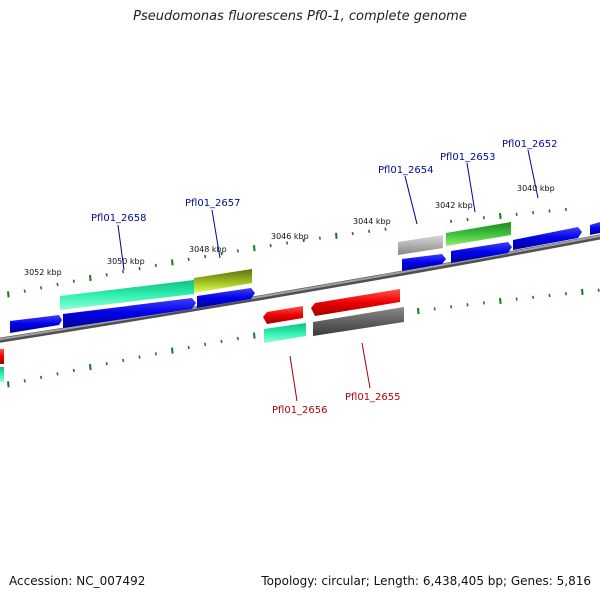 The image size is (600, 600). What do you see at coordinates (213, 203) in the screenshot?
I see `gene-label: Pfl01_2657` at bounding box center [213, 203].